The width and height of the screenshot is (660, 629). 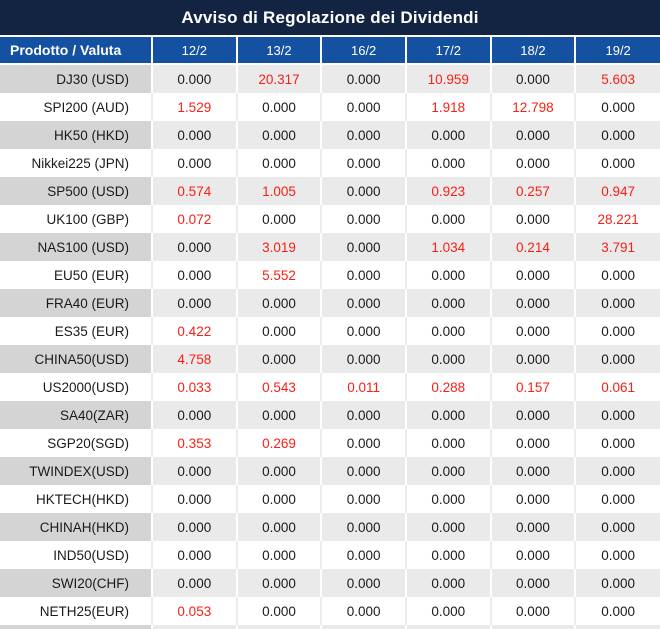 What do you see at coordinates (330, 555) in the screenshot?
I see `table-row: IND50(USD) 0.000 0.000 0.000 0.000 0.000 0.000` at bounding box center [330, 555].